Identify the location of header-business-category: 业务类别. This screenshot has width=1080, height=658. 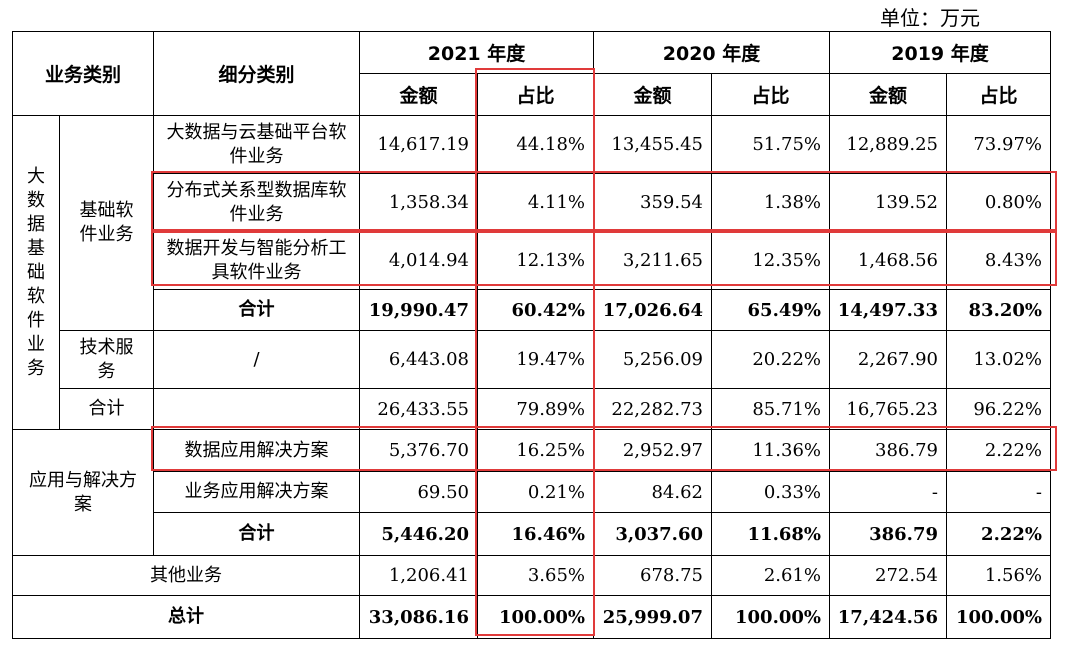
(83, 73).